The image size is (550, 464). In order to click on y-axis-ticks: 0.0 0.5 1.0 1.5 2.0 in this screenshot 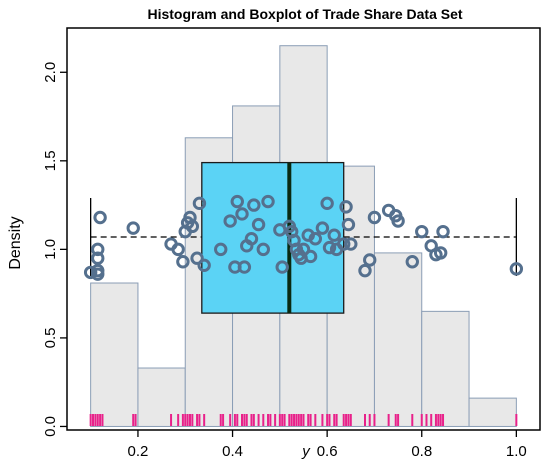, I will do `click(54, 249)`.